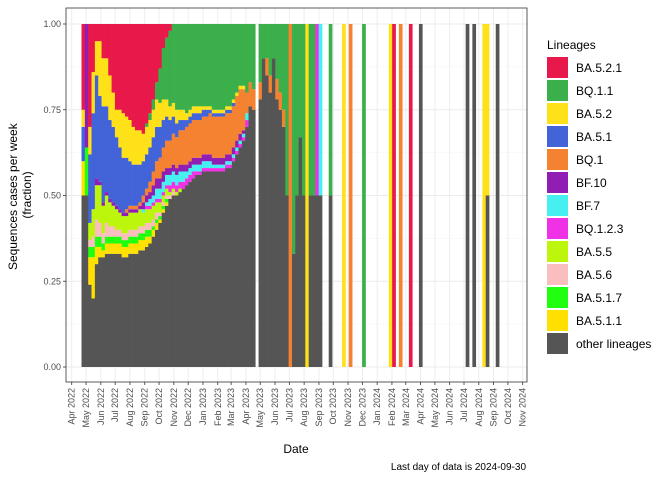 This screenshot has height=480, width=672. I want to click on x-tick-label: Oct 2024, so click(508, 406).